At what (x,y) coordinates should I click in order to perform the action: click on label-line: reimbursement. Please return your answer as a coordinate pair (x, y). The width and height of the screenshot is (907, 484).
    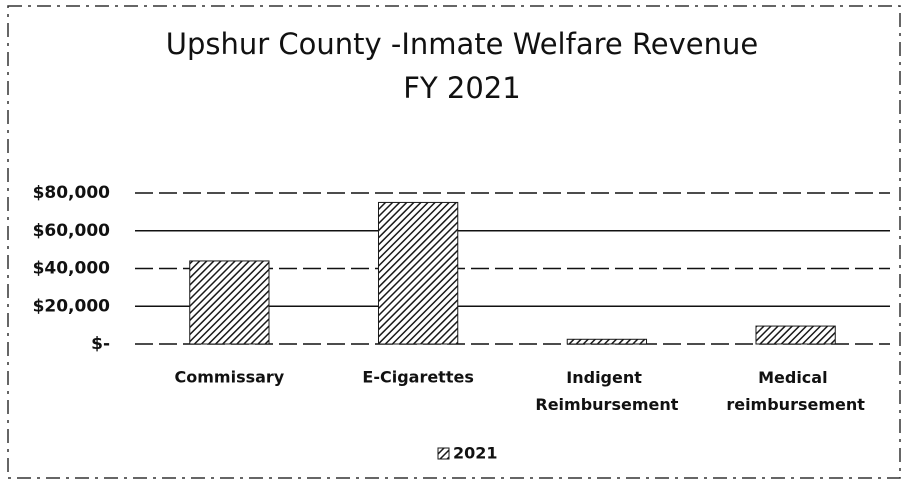
    Looking at the image, I should click on (795, 404).